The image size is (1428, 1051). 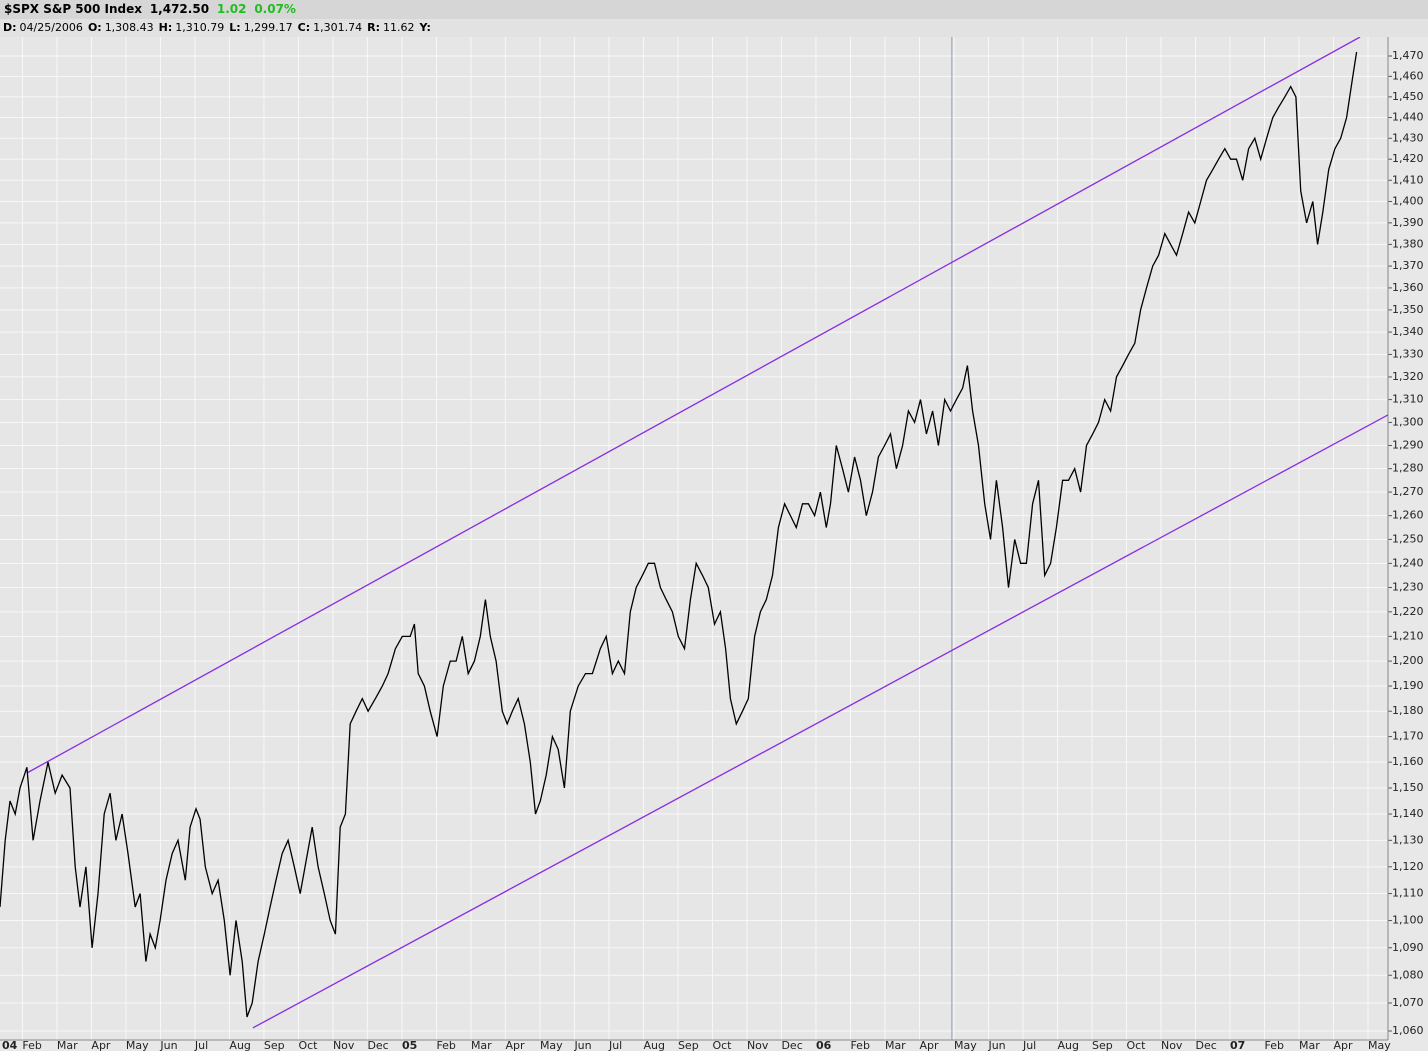 I want to click on x-tick-label: 05, so click(x=409, y=1045).